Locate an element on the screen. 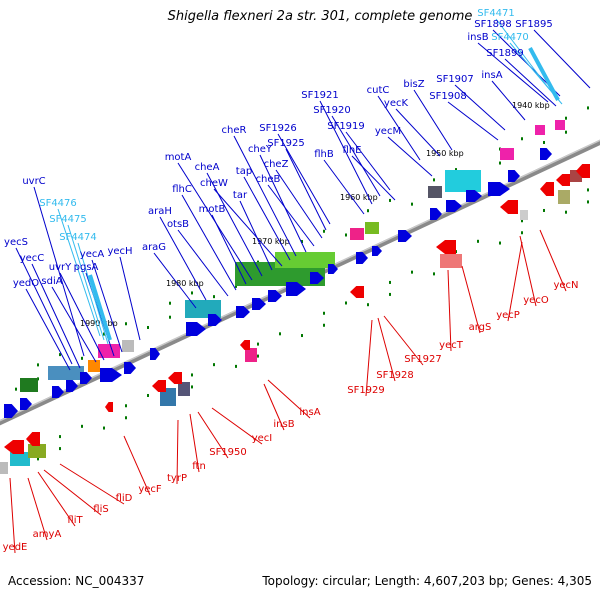 This screenshot has width=600, height=600. gene-label-sf1927: SF1927 is located at coordinates (423, 359).